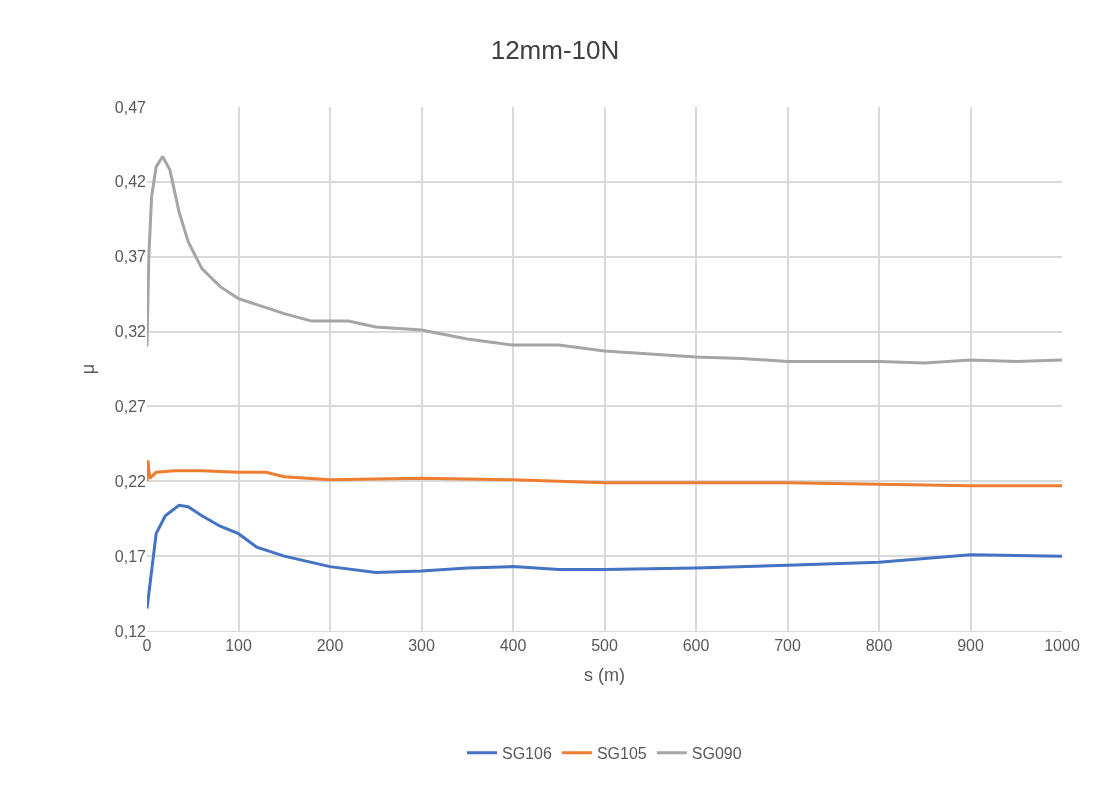 The image size is (1110, 808). What do you see at coordinates (330, 646) in the screenshot?
I see `x-tick-label: 200` at bounding box center [330, 646].